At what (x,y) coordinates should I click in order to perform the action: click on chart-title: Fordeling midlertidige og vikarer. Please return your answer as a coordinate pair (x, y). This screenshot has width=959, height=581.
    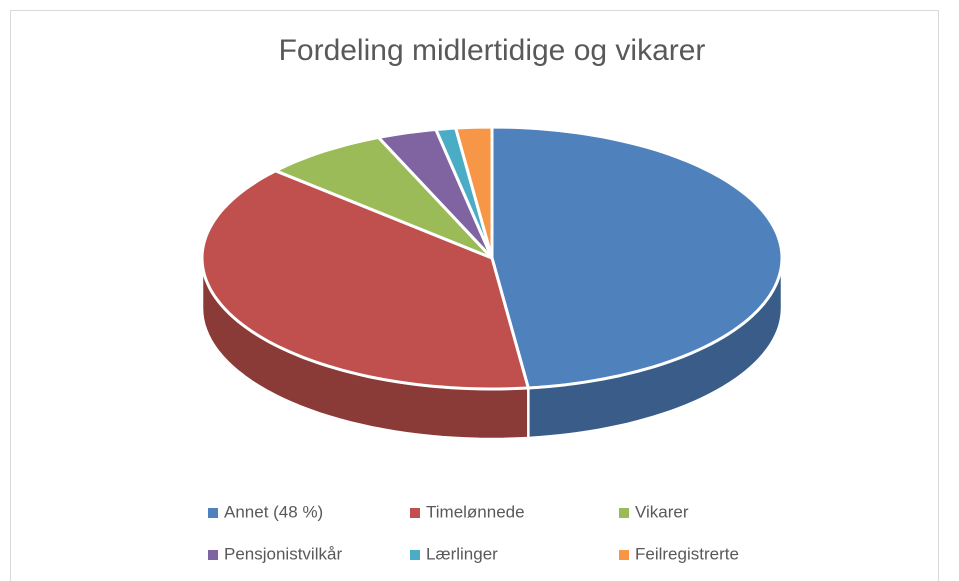
    Looking at the image, I should click on (492, 50).